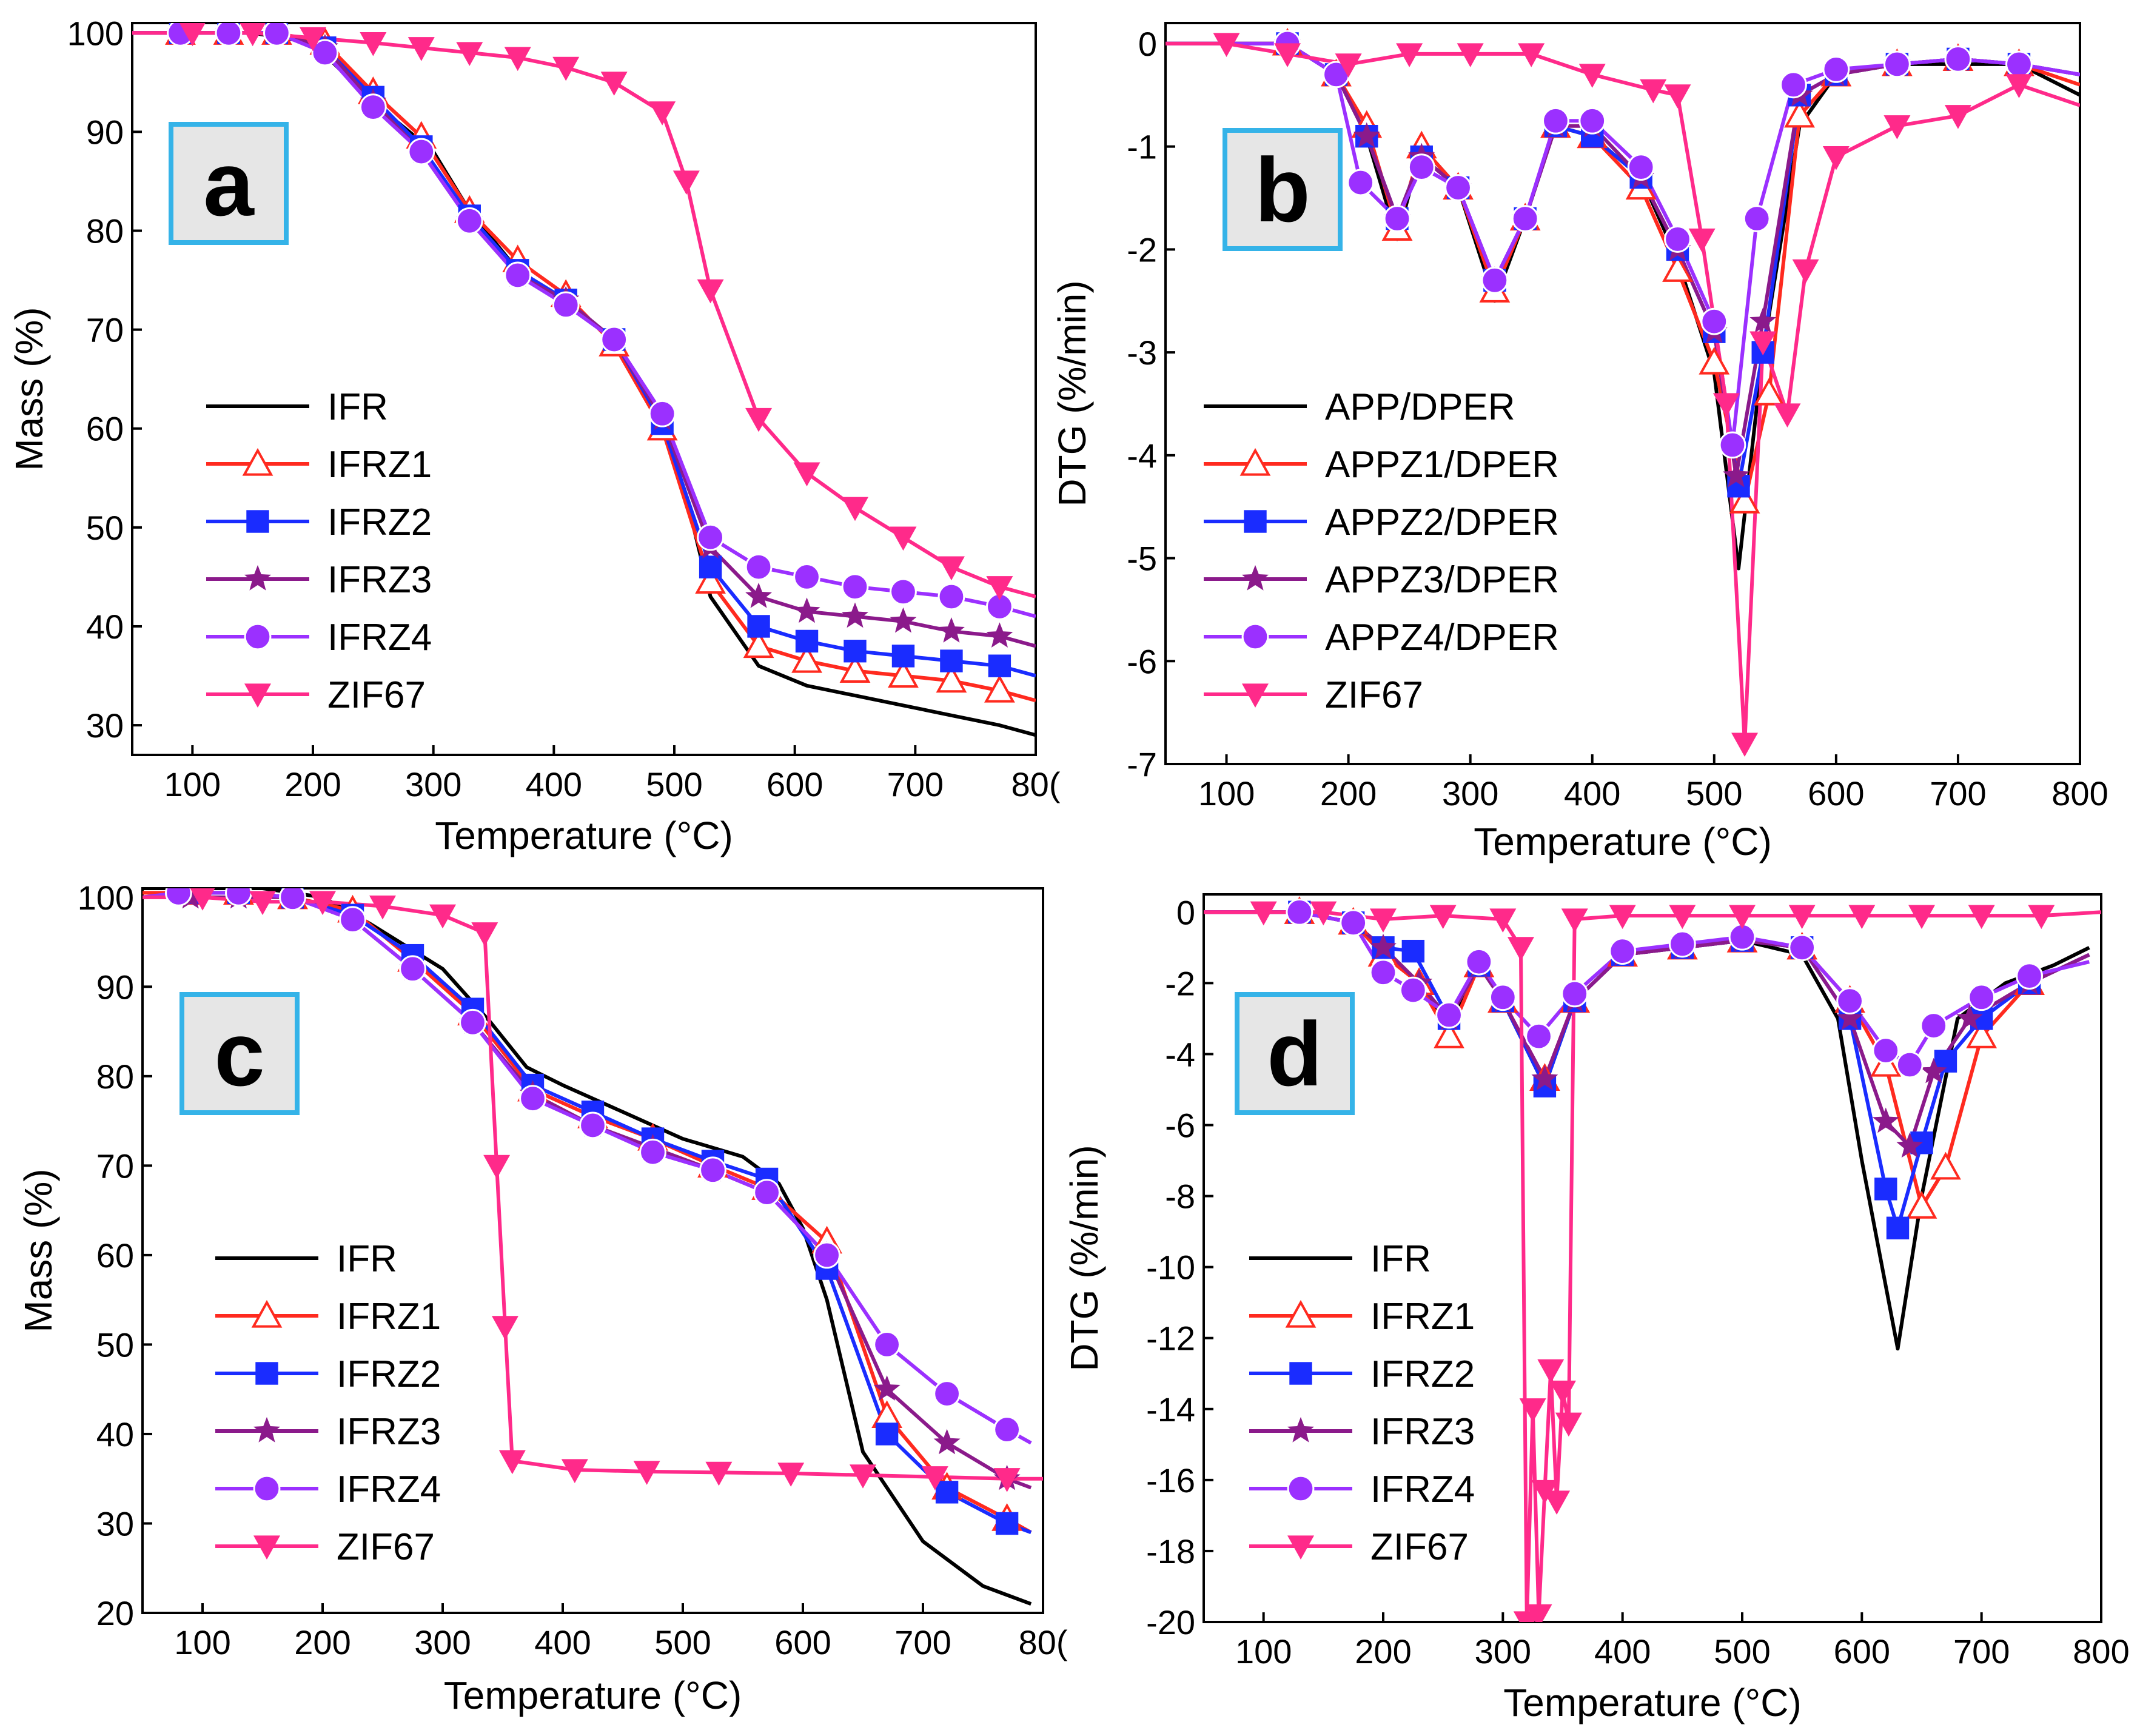 This screenshot has width=2140, height=1736. Describe the element at coordinates (1503, 1651) in the screenshot. I see `x-tick-label: 300` at that location.